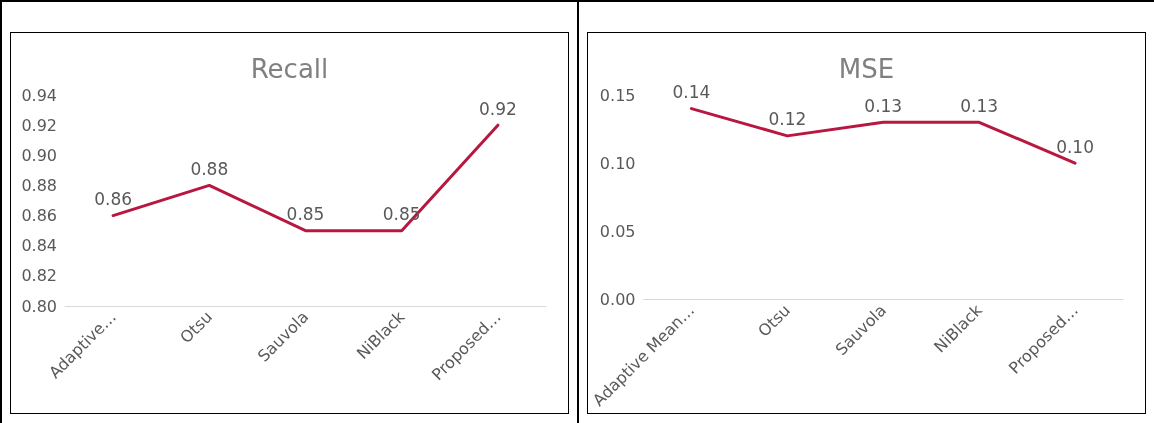 The width and height of the screenshot is (1154, 423). What do you see at coordinates (617, 163) in the screenshot?
I see `y-tick-label: 0.10` at bounding box center [617, 163].